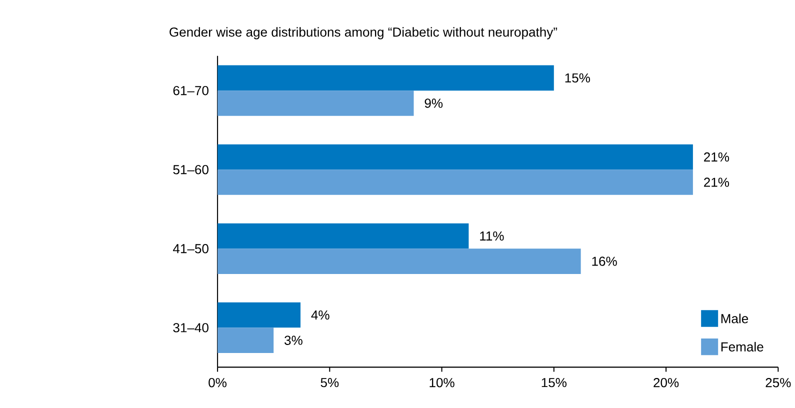  Describe the element at coordinates (778, 383) in the screenshot. I see `x-tick-label: 25%` at that location.